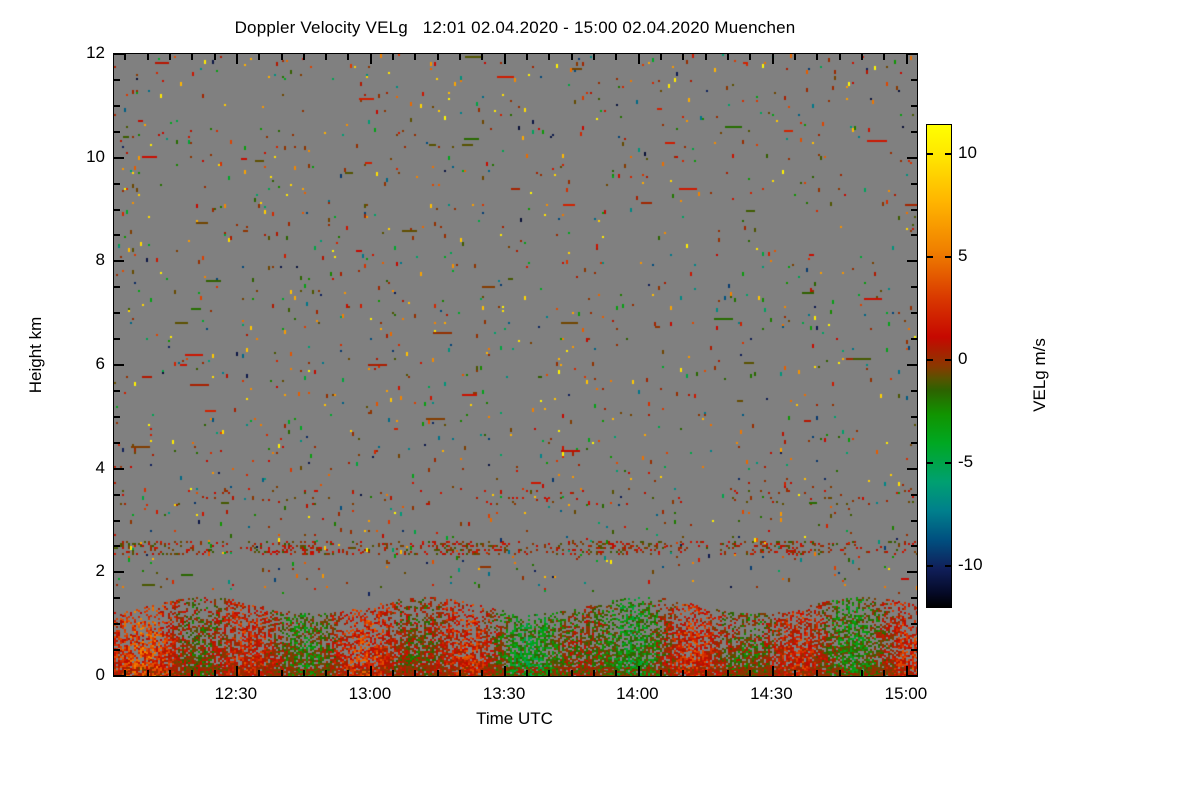  I want to click on colorbar-gradient, so click(939, 366).